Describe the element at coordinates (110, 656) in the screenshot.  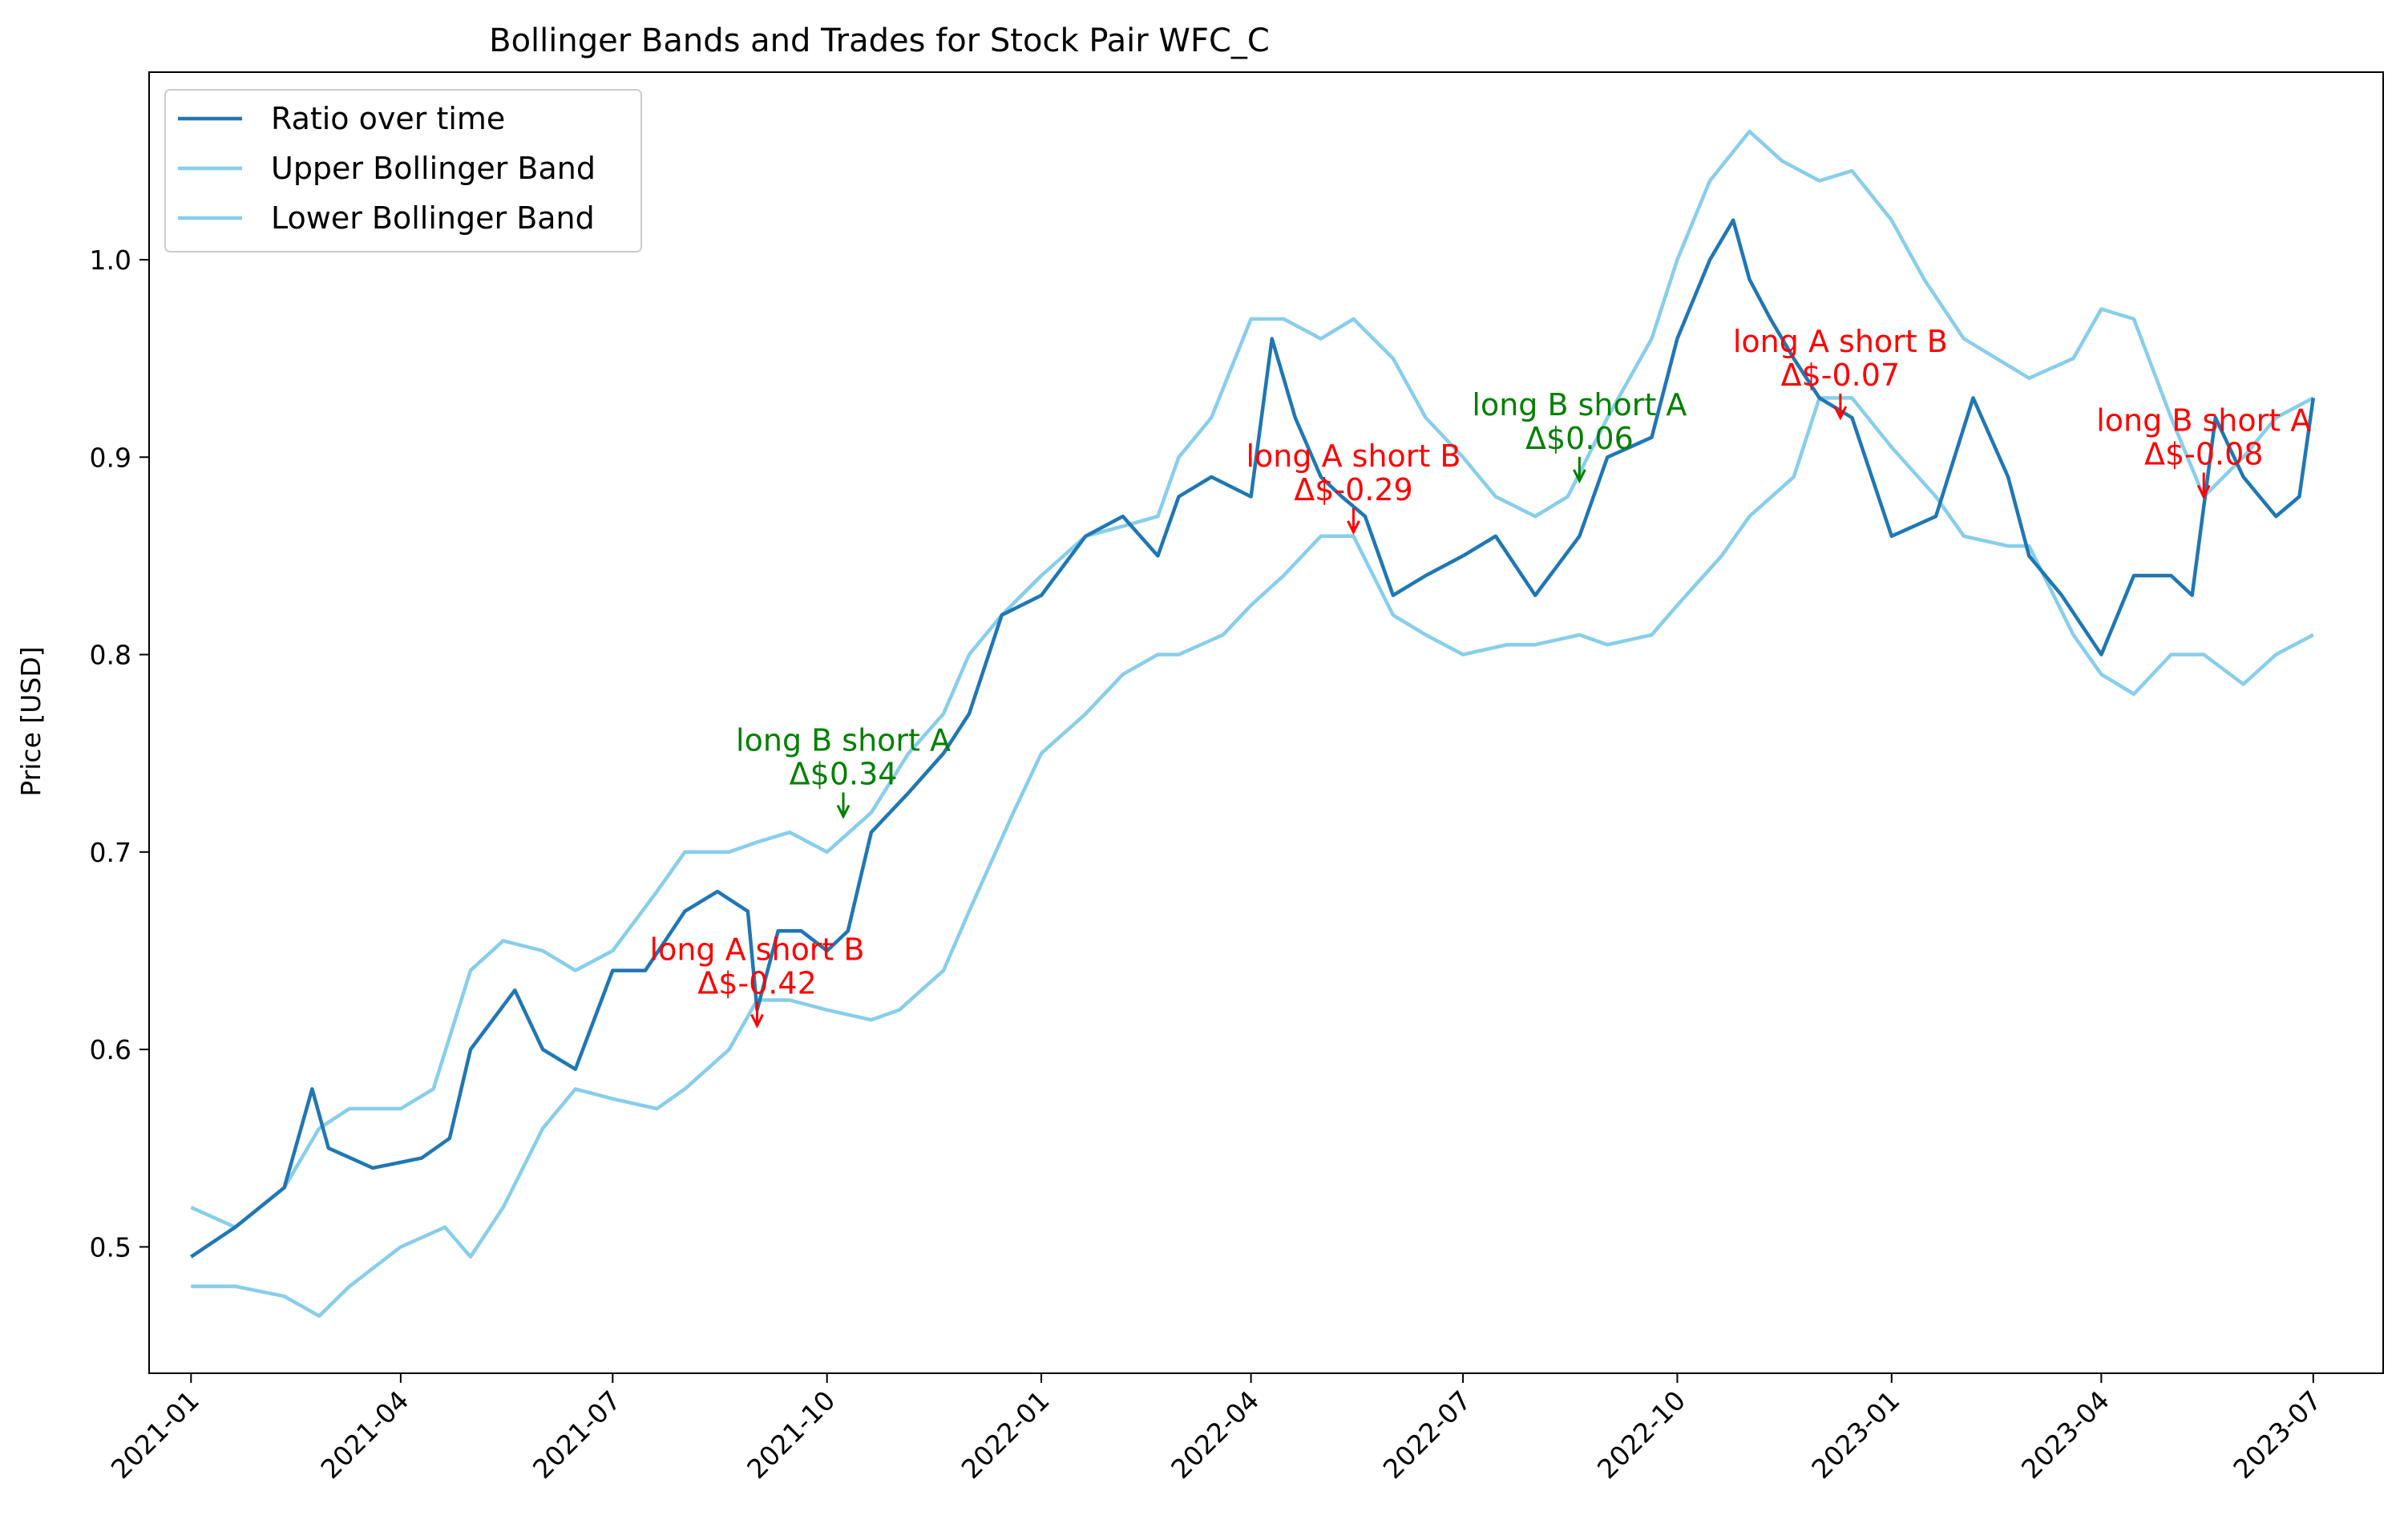
I see `y-tick-label: 0.8` at that location.